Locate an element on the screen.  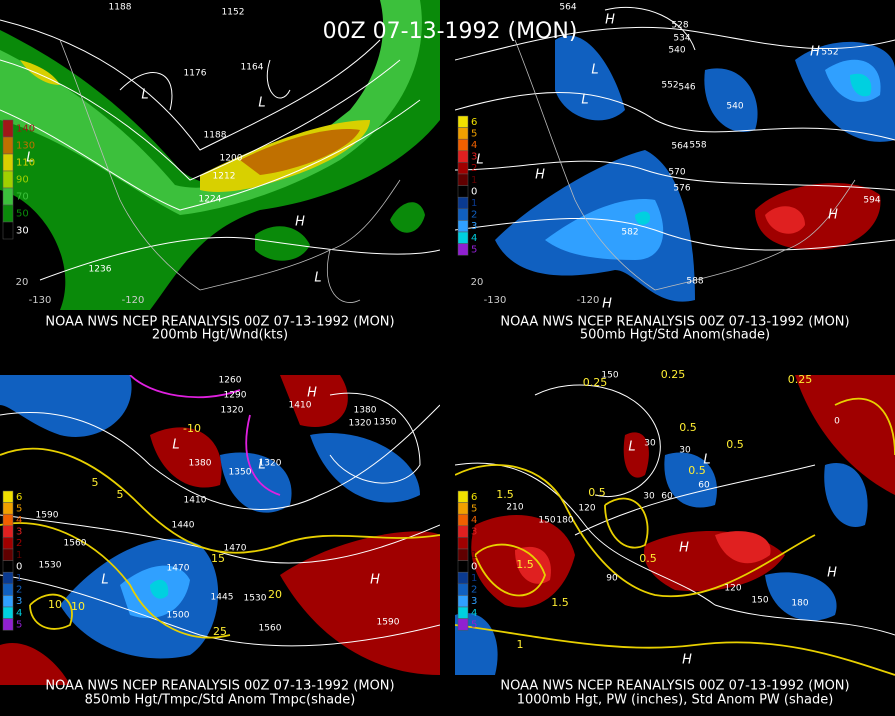
height-label: 528 is located at coordinates (679, 26).